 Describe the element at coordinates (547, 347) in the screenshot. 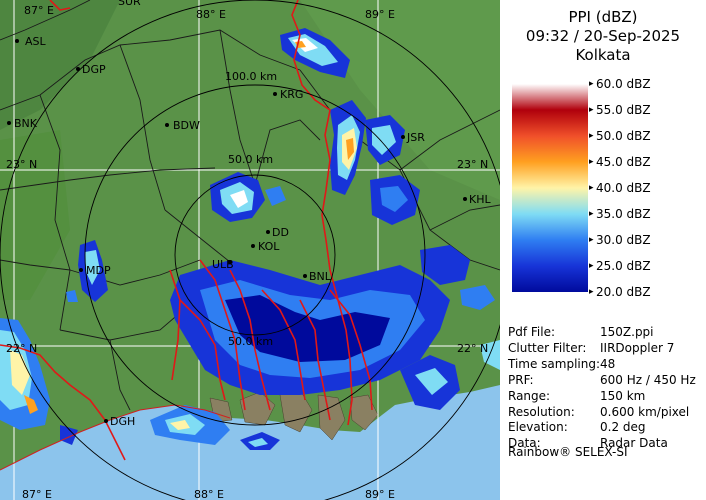

I see `info-key: Clutter Filter:` at that location.